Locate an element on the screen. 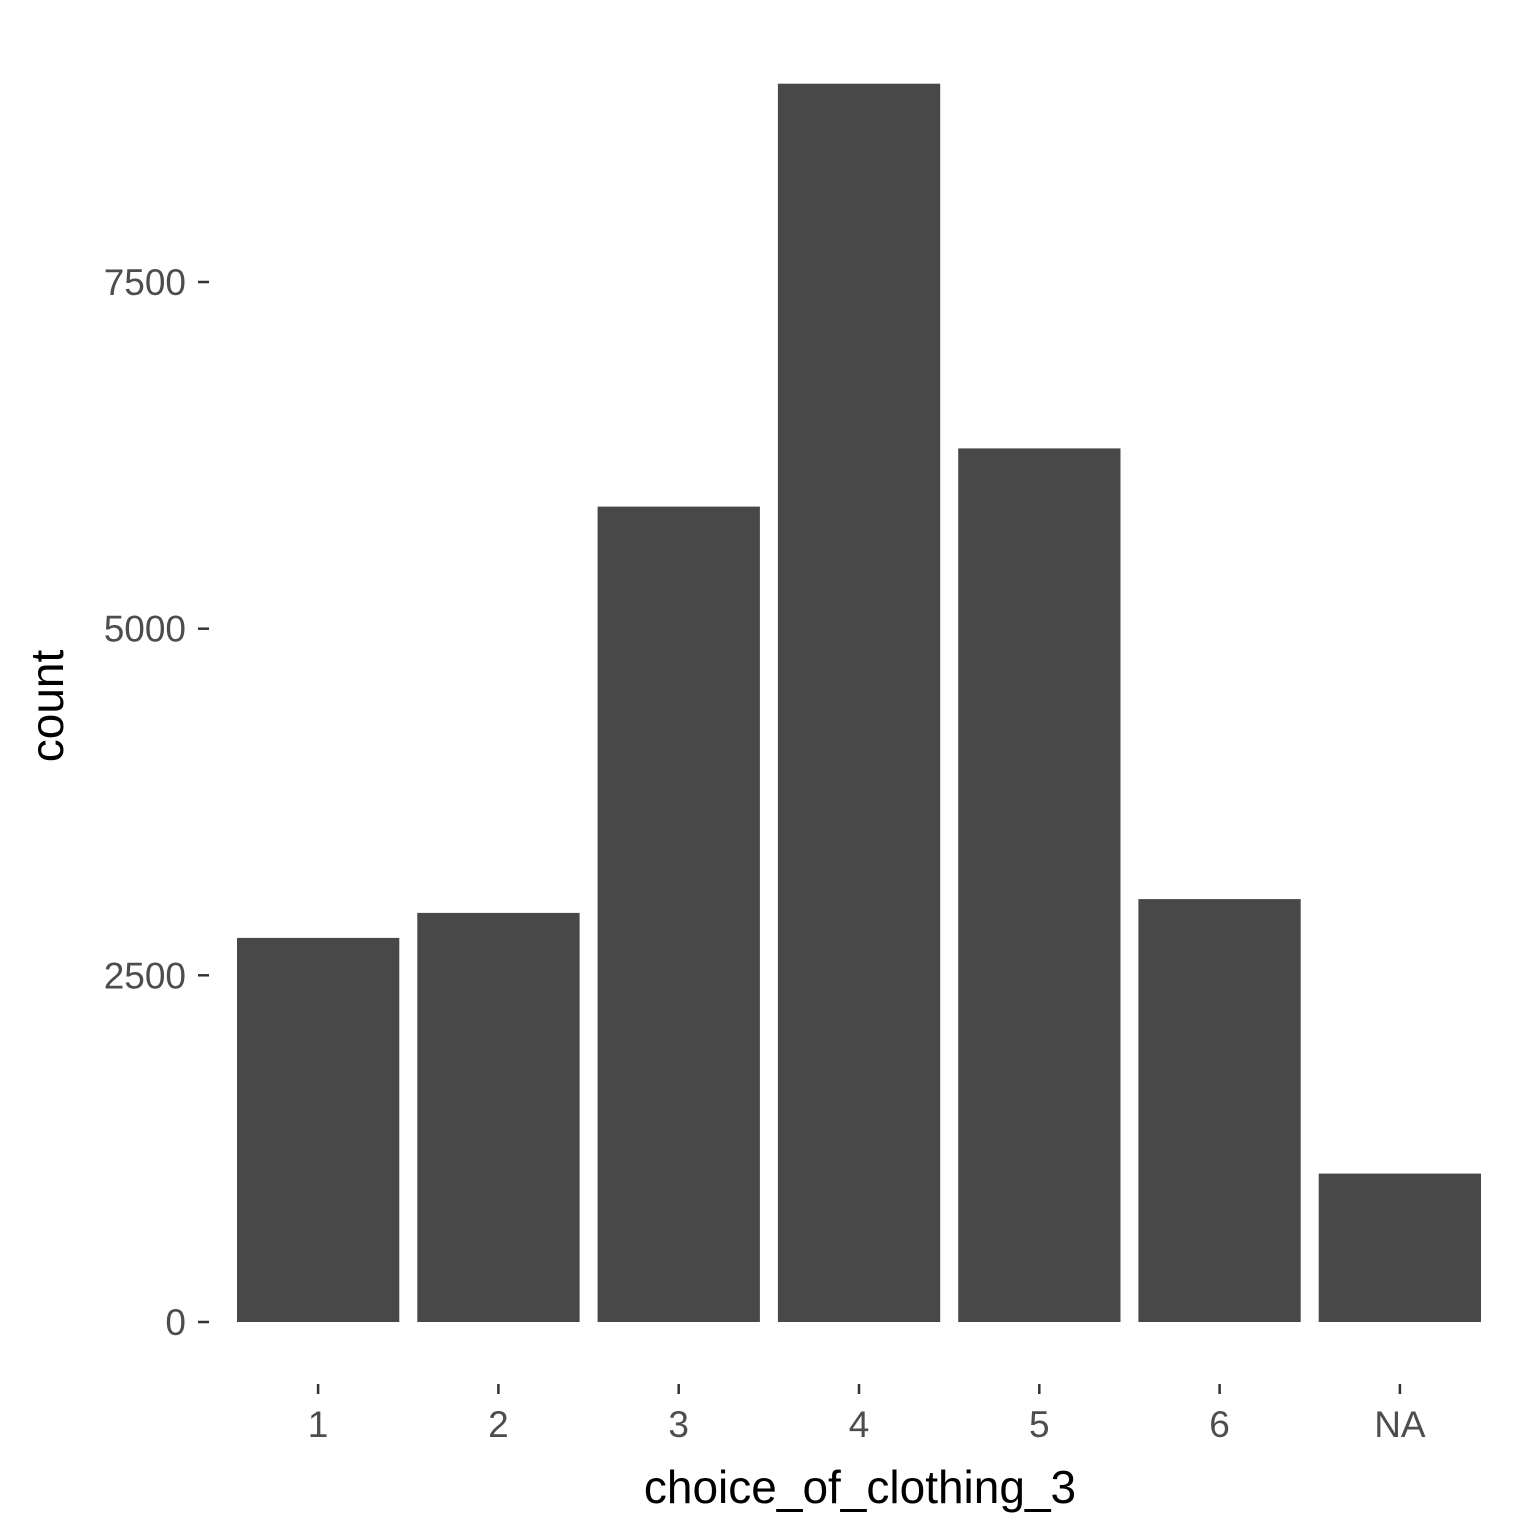  x-tick-label: 3 is located at coordinates (678, 1424).